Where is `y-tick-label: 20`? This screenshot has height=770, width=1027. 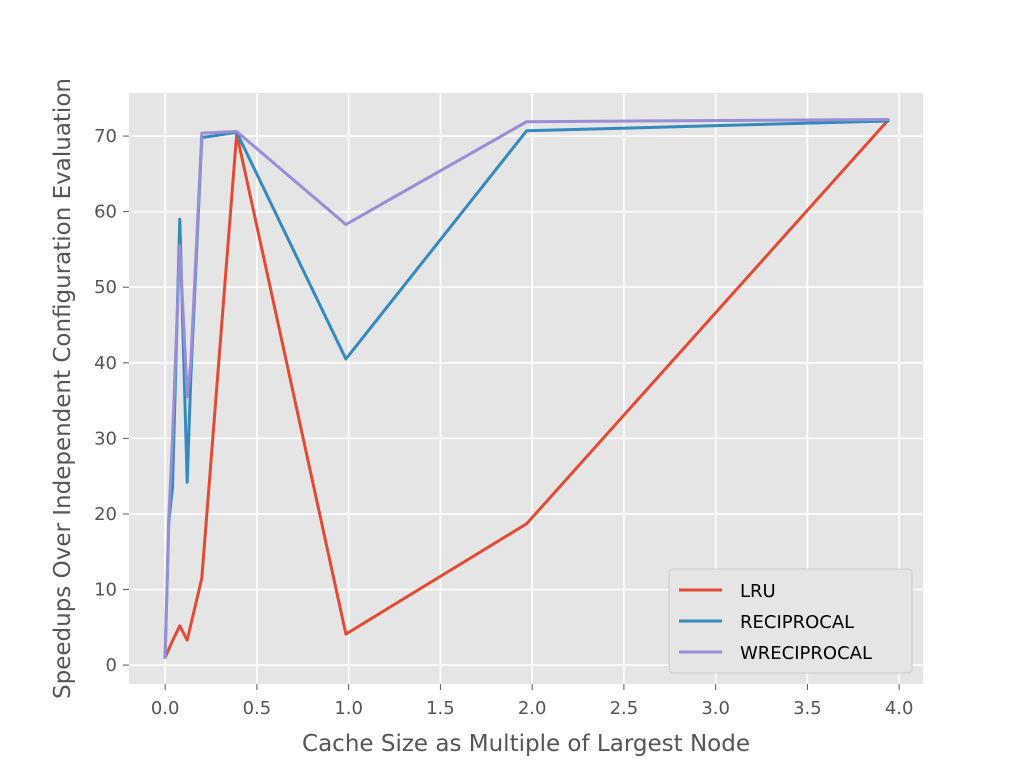 y-tick-label: 20 is located at coordinates (105, 514).